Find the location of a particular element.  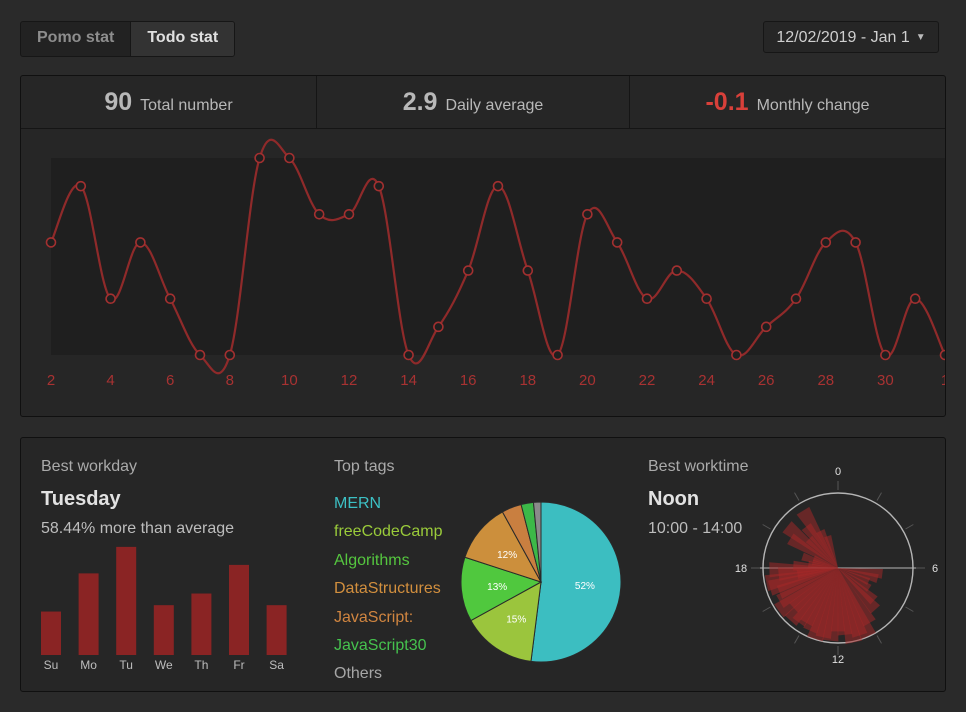

tab-pomo-stat: Pomo stat is located at coordinates (76, 37).